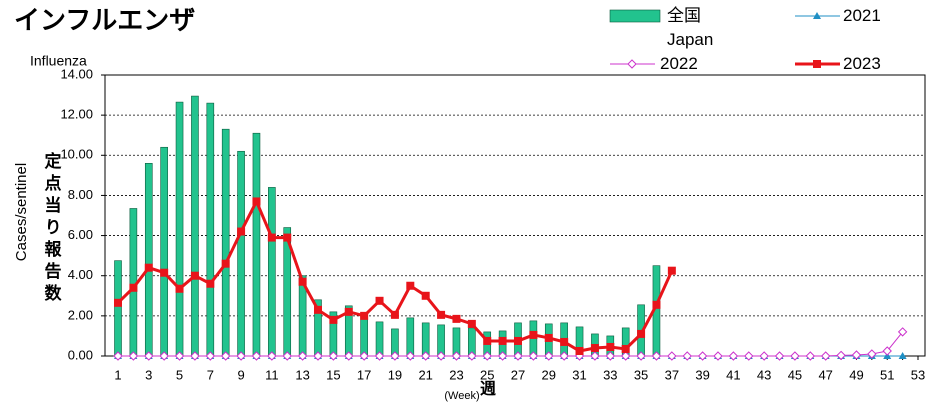 The width and height of the screenshot is (926, 405). Describe the element at coordinates (80, 274) in the screenshot. I see `y-tick-label: 4.00` at that location.